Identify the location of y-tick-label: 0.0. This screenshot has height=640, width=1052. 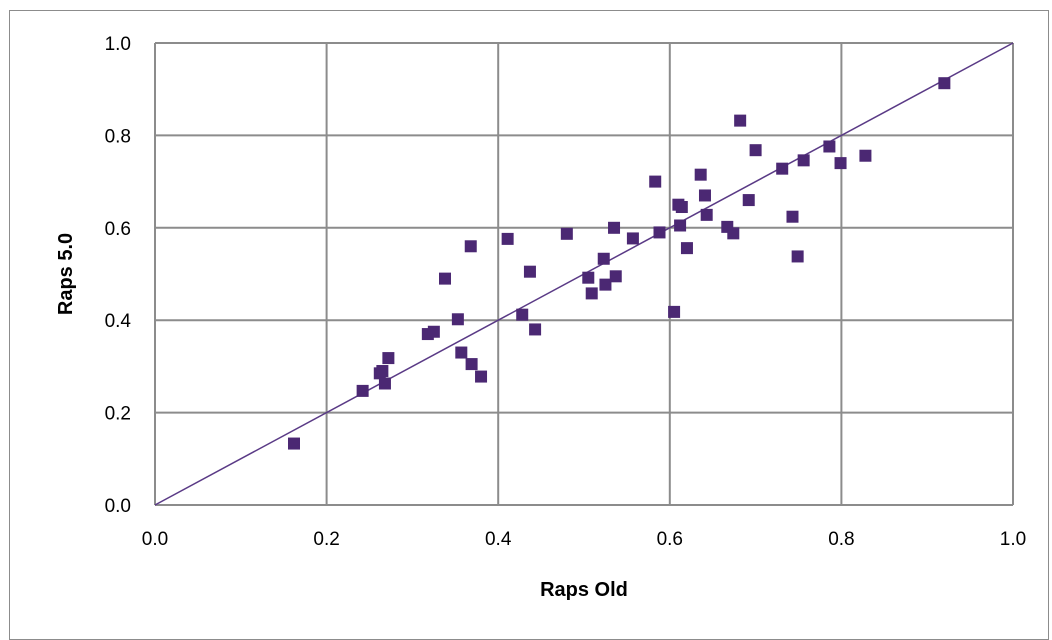
(118, 506).